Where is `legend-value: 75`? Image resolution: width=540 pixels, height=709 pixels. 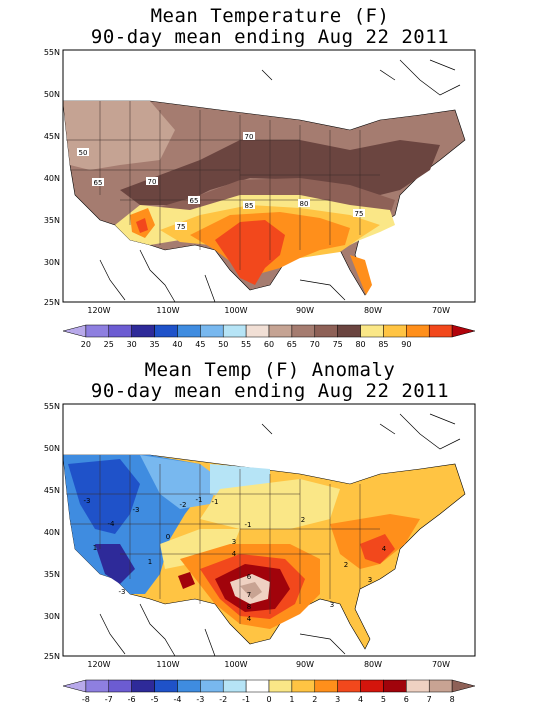 legend-value: 75 is located at coordinates (338, 344).